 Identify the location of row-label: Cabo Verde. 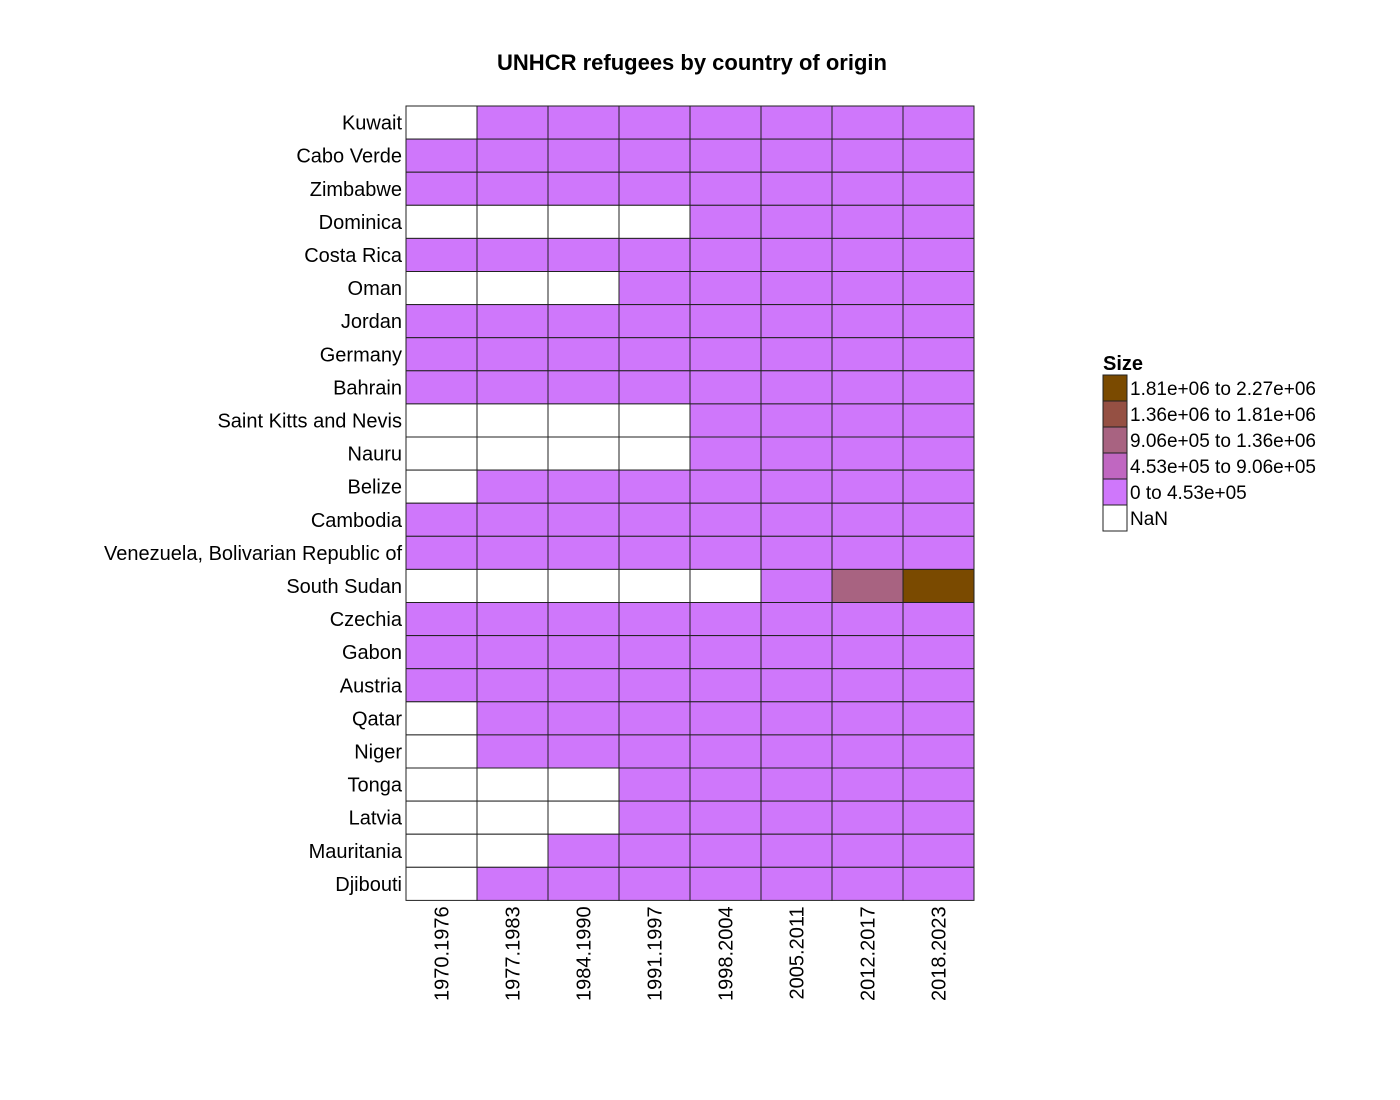
(349, 157).